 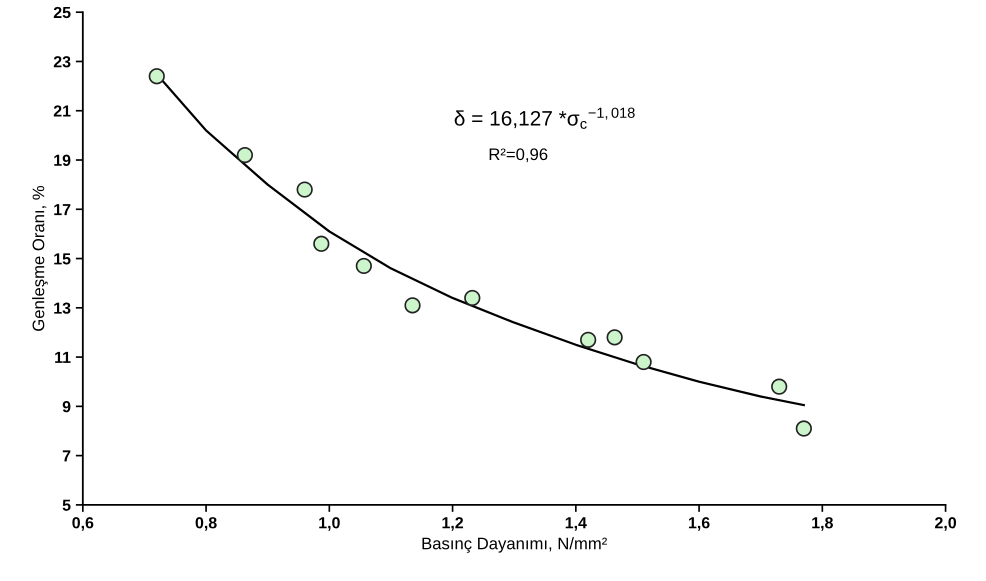 What do you see at coordinates (83, 524) in the screenshot?
I see `x-tick-label: 0,6` at bounding box center [83, 524].